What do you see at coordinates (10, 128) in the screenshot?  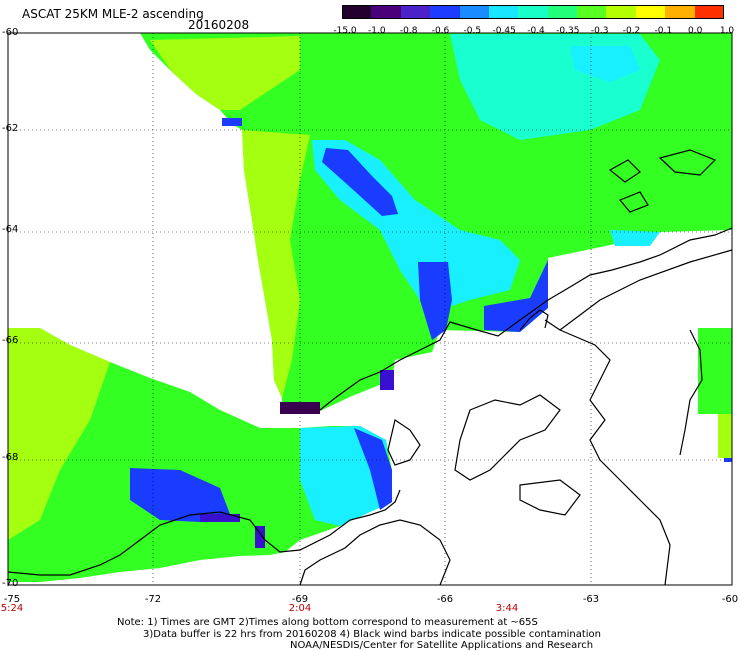 I see `lat-label: -62` at bounding box center [10, 128].